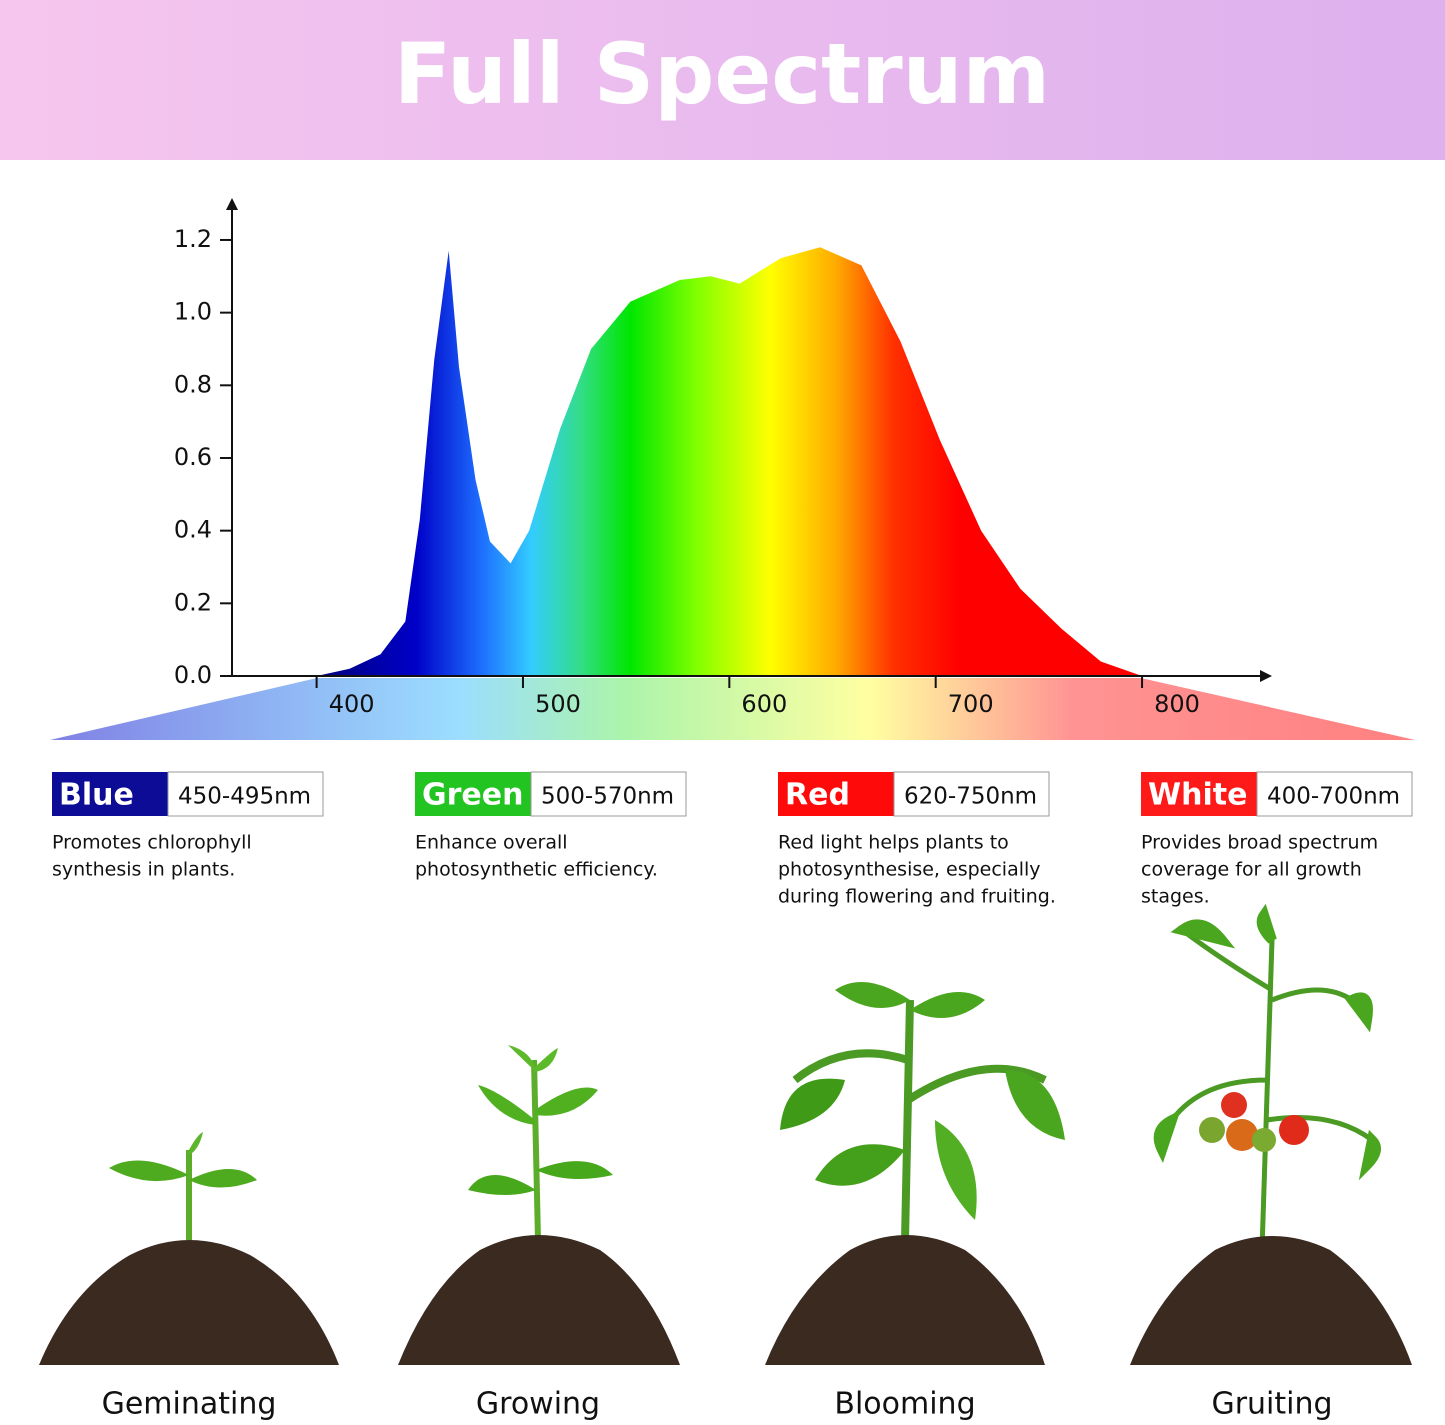 The image size is (1445, 1425). What do you see at coordinates (764, 704) in the screenshot?
I see `x-tick-label: 600` at bounding box center [764, 704].